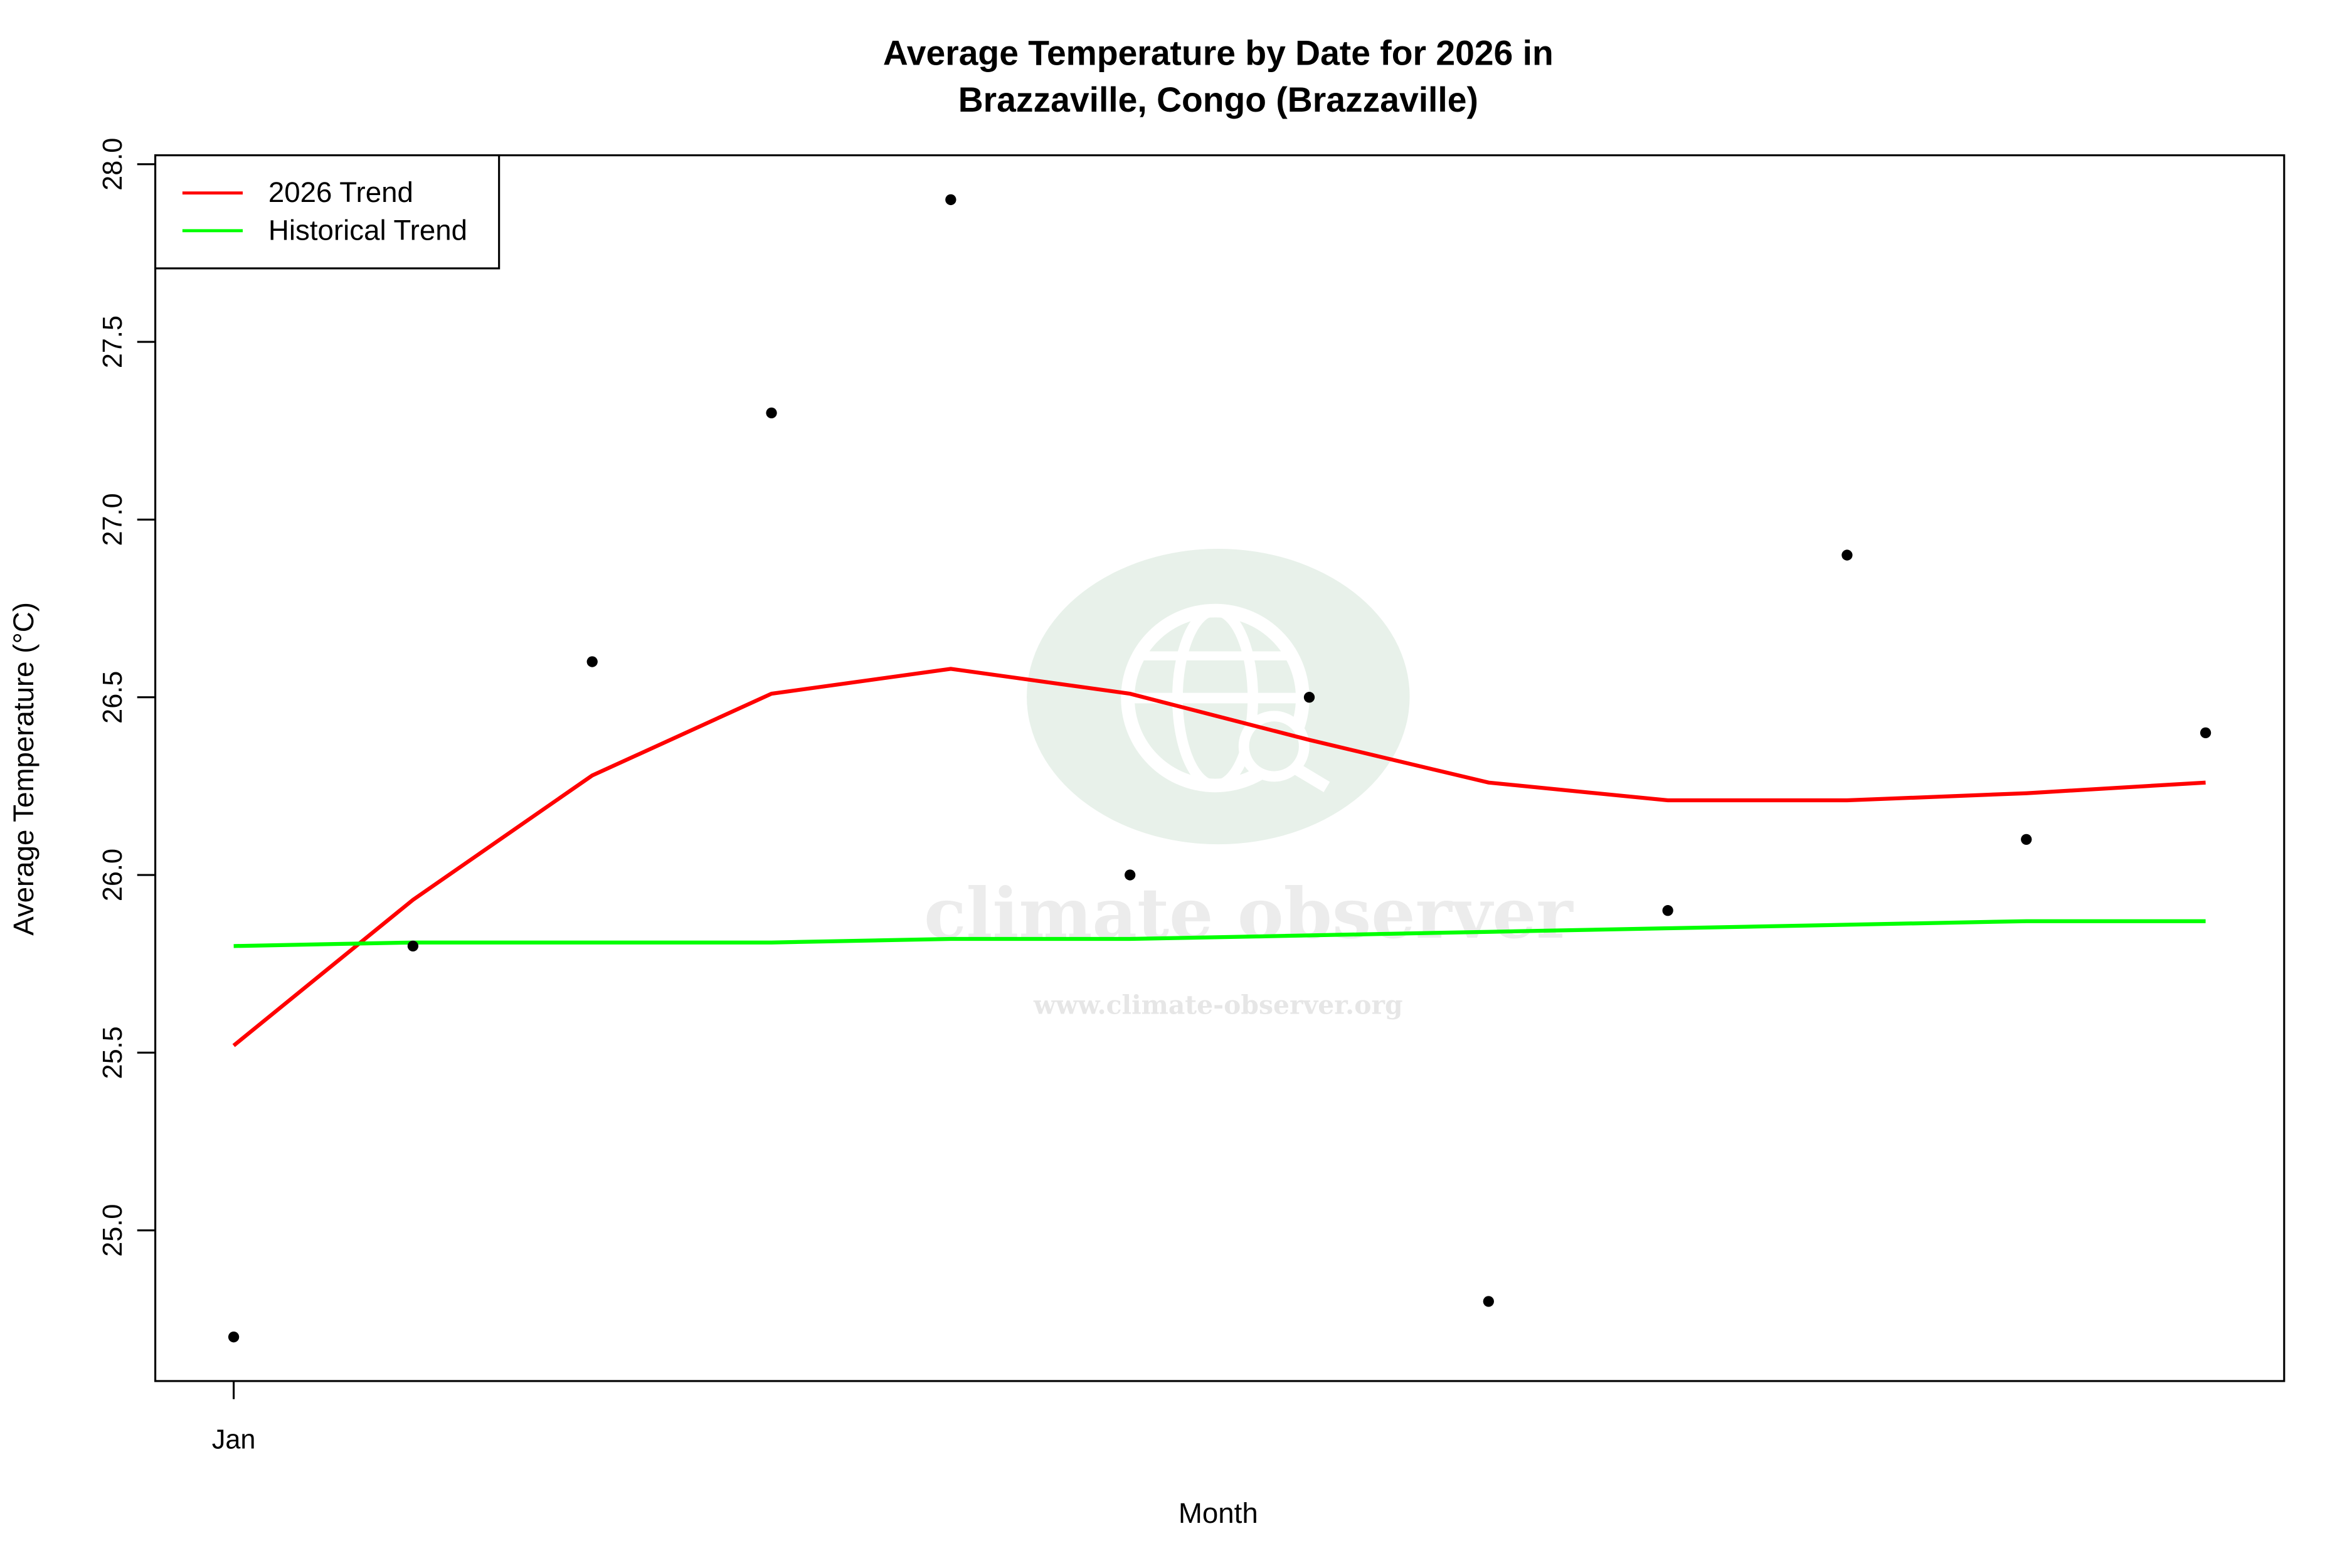  I want to click on x-axis-label: Month, so click(1218, 1513).